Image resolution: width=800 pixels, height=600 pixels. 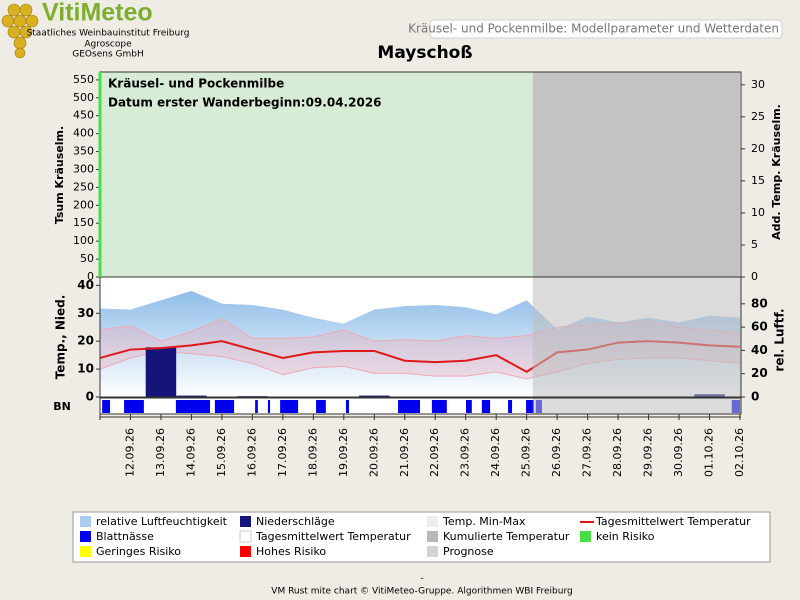 I want to click on annotation: Kräusel- und Pockenmilbe, so click(x=196, y=84).